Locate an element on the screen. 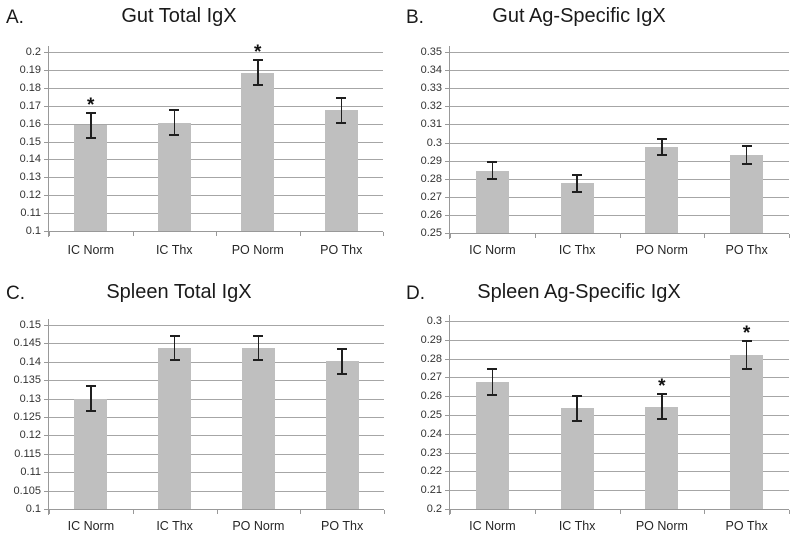 Image resolution: width=800 pixels, height=536 pixels. y-tick-label: 0.27 is located at coordinates (431, 377).